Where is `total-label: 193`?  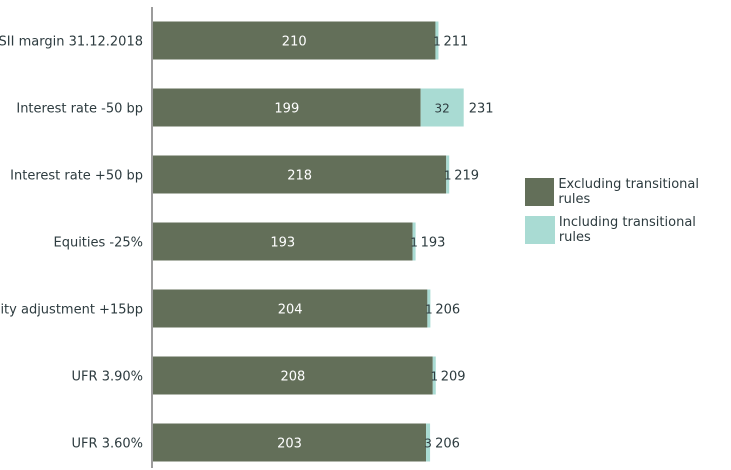 total-label: 193 is located at coordinates (433, 243).